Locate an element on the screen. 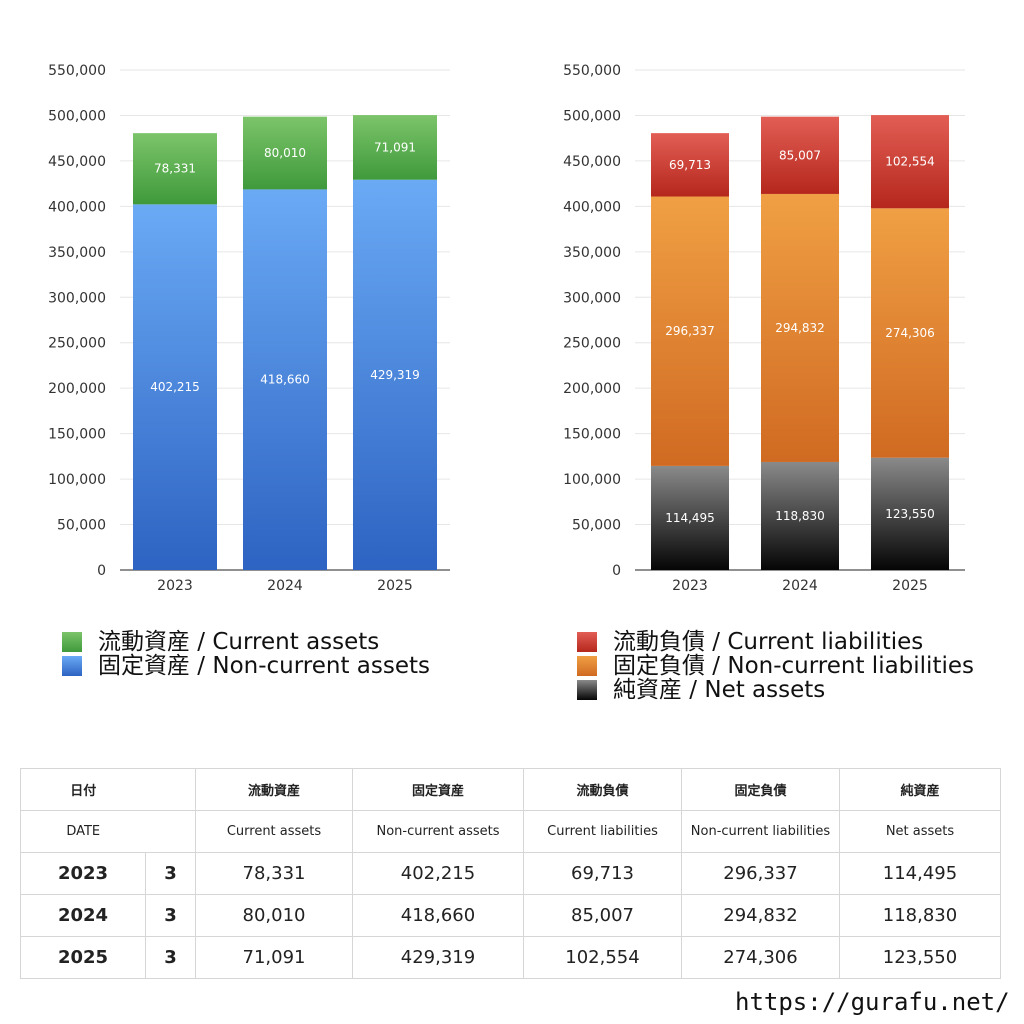 This screenshot has height=1024, width=1024. data-label: 402,215 is located at coordinates (175, 387).